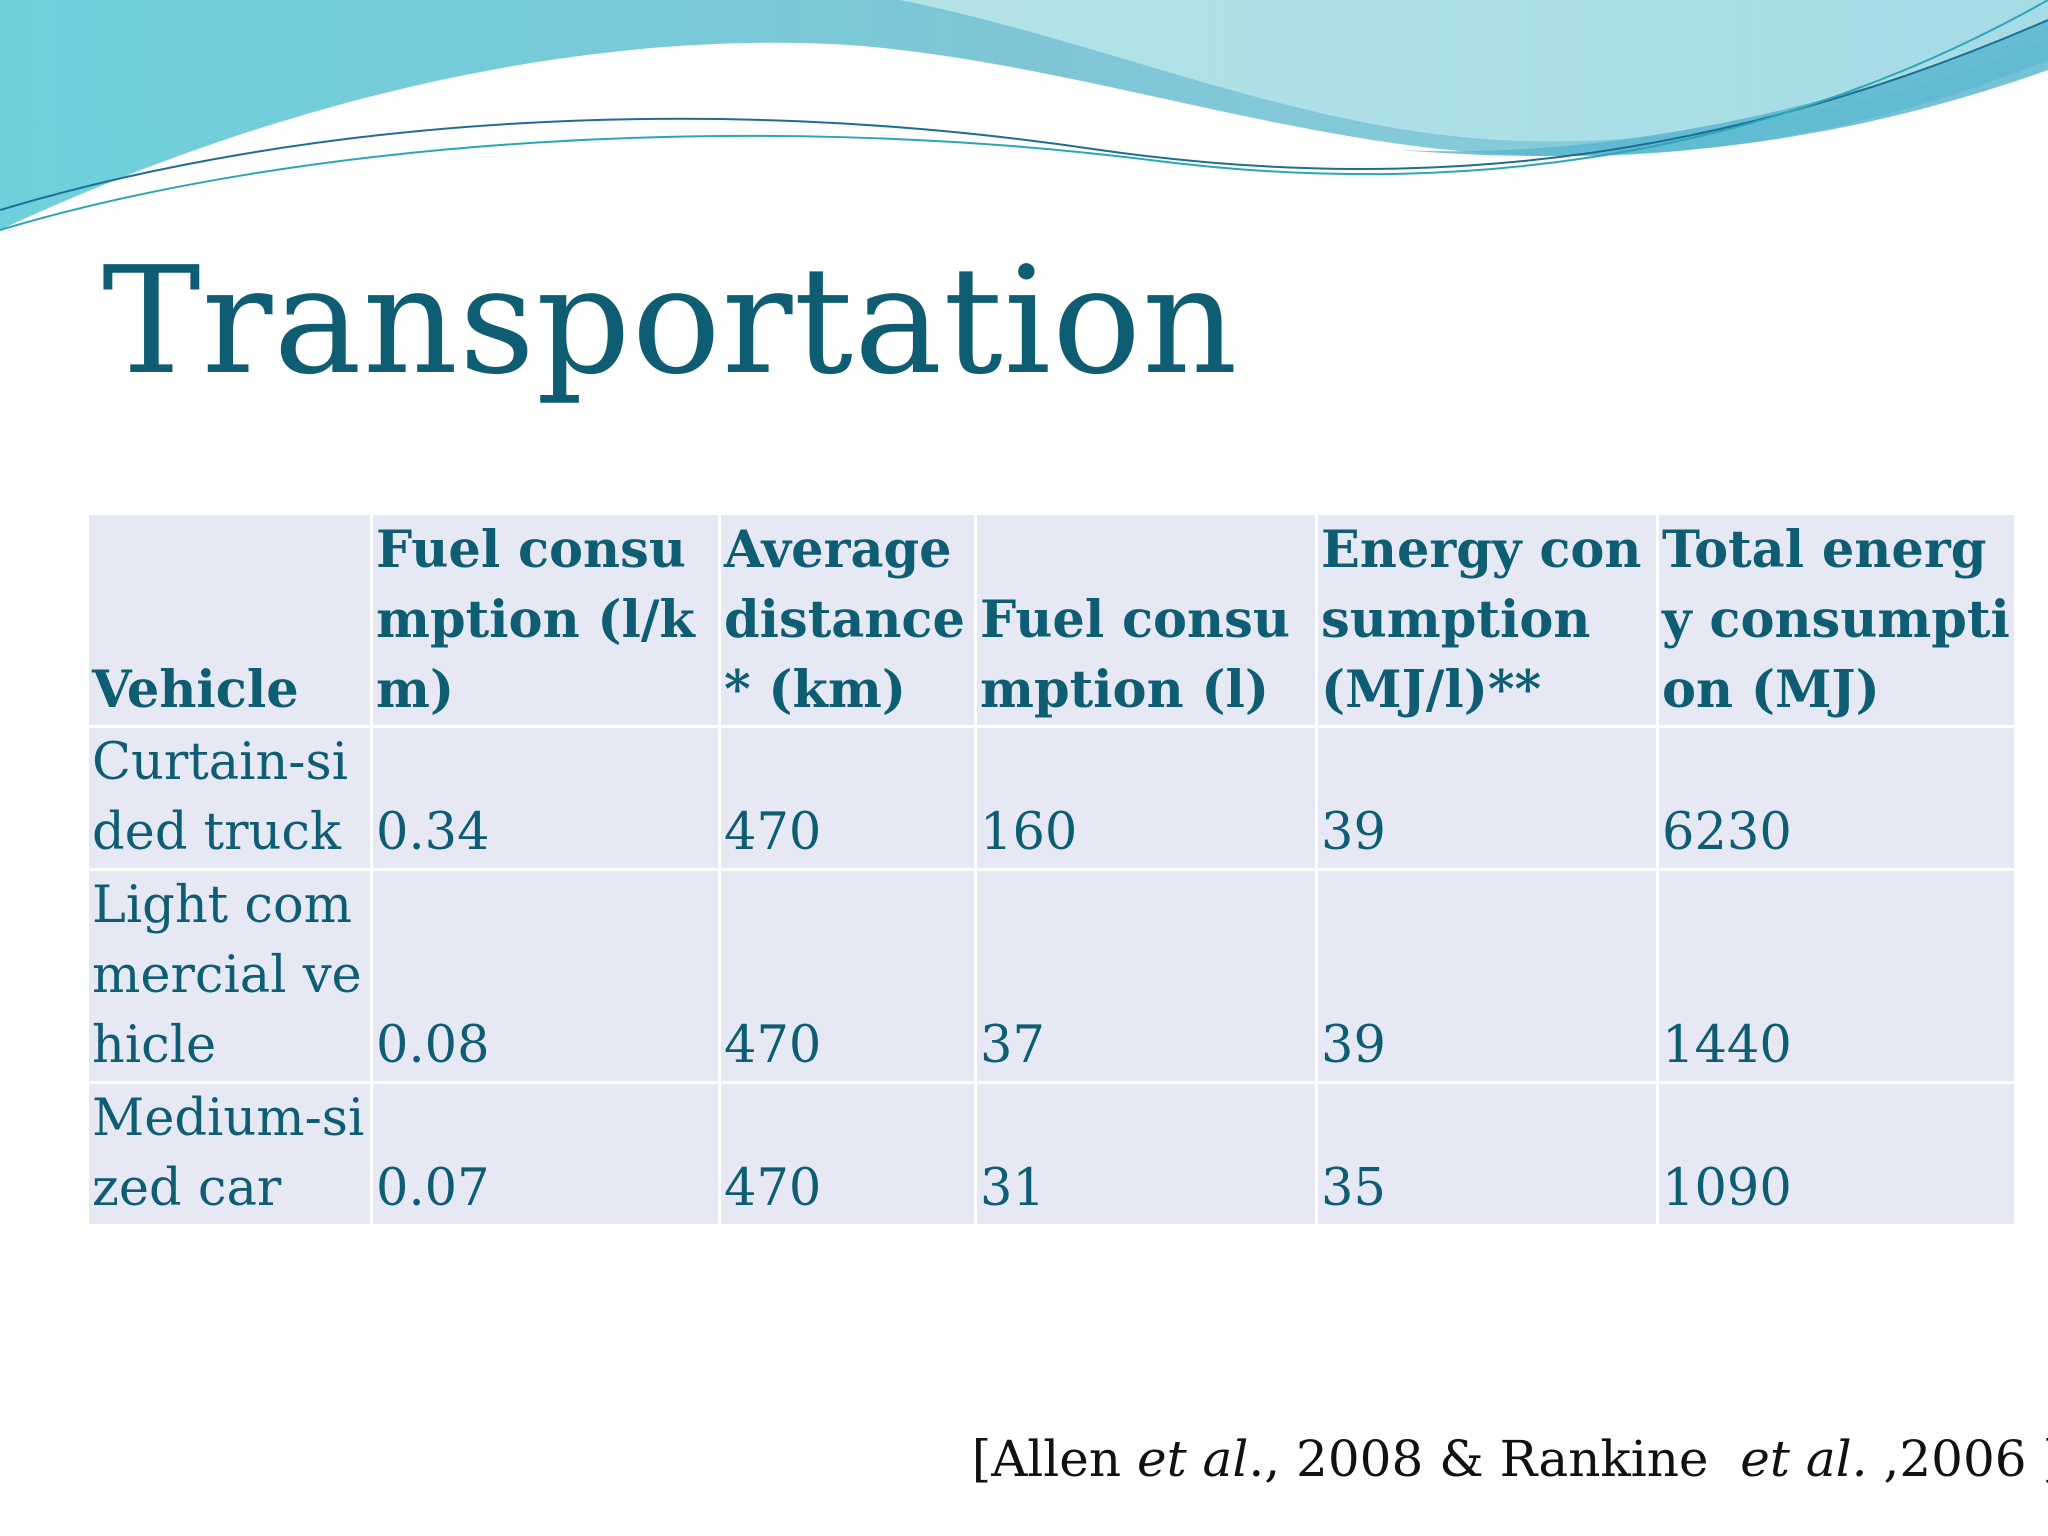  What do you see at coordinates (1146, 798) in the screenshot?
I see `cell-fuel-consumption: 160` at bounding box center [1146, 798].